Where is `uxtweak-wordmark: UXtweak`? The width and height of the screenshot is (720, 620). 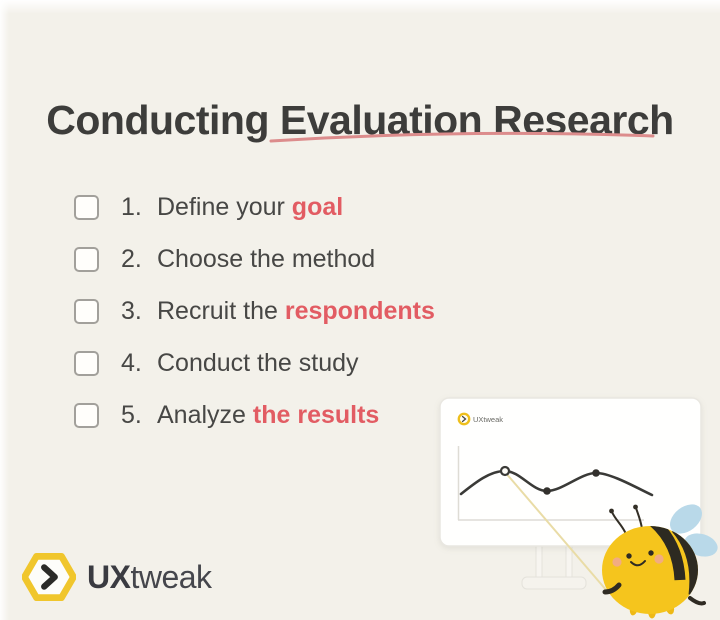
uxtweak-wordmark: UXtweak is located at coordinates (149, 576).